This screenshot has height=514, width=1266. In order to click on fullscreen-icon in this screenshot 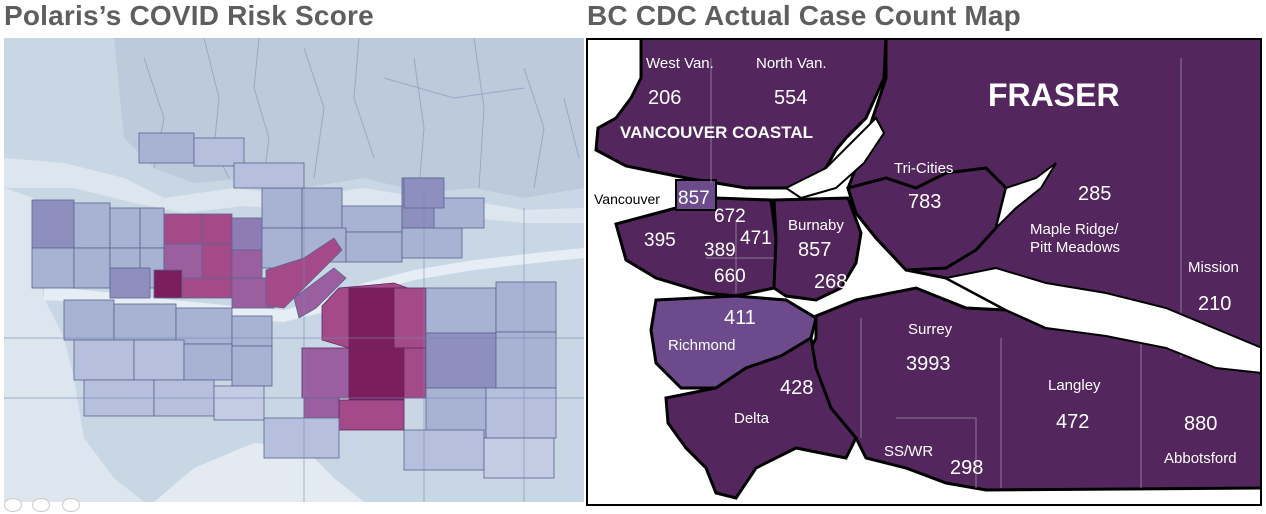, I will do `click(41, 505)`.